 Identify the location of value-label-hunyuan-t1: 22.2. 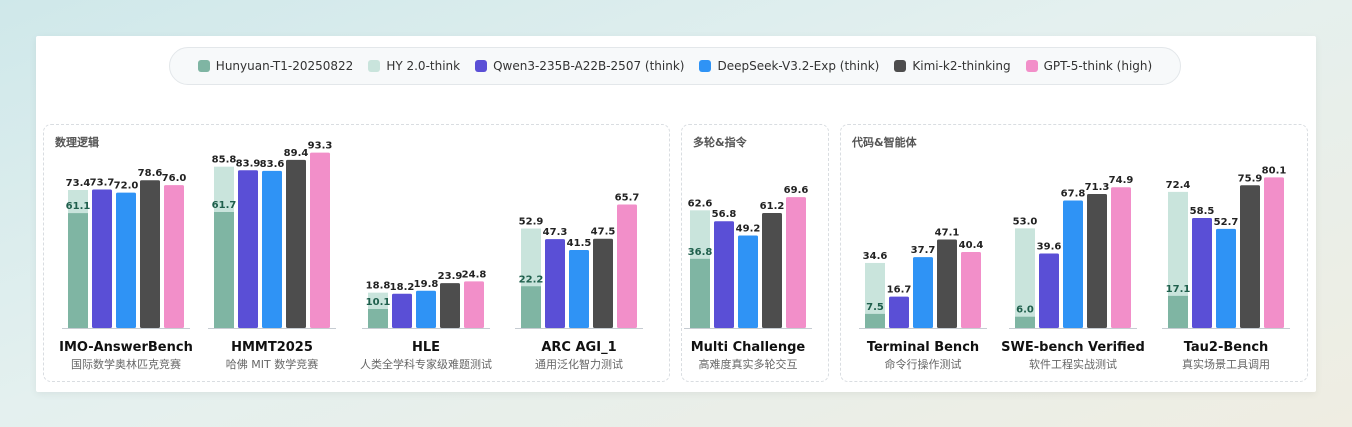
(531, 279).